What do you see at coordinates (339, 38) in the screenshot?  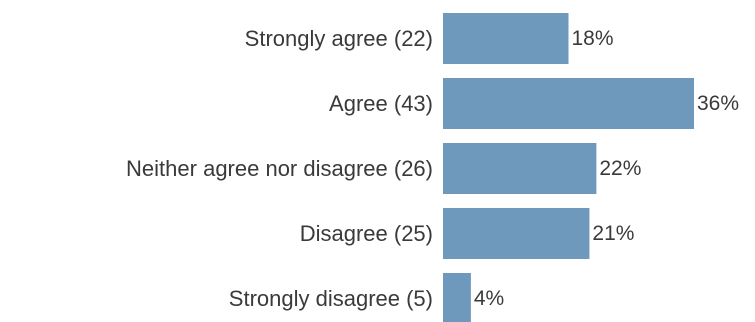 I see `category-label: Strongly agree (22)` at bounding box center [339, 38].